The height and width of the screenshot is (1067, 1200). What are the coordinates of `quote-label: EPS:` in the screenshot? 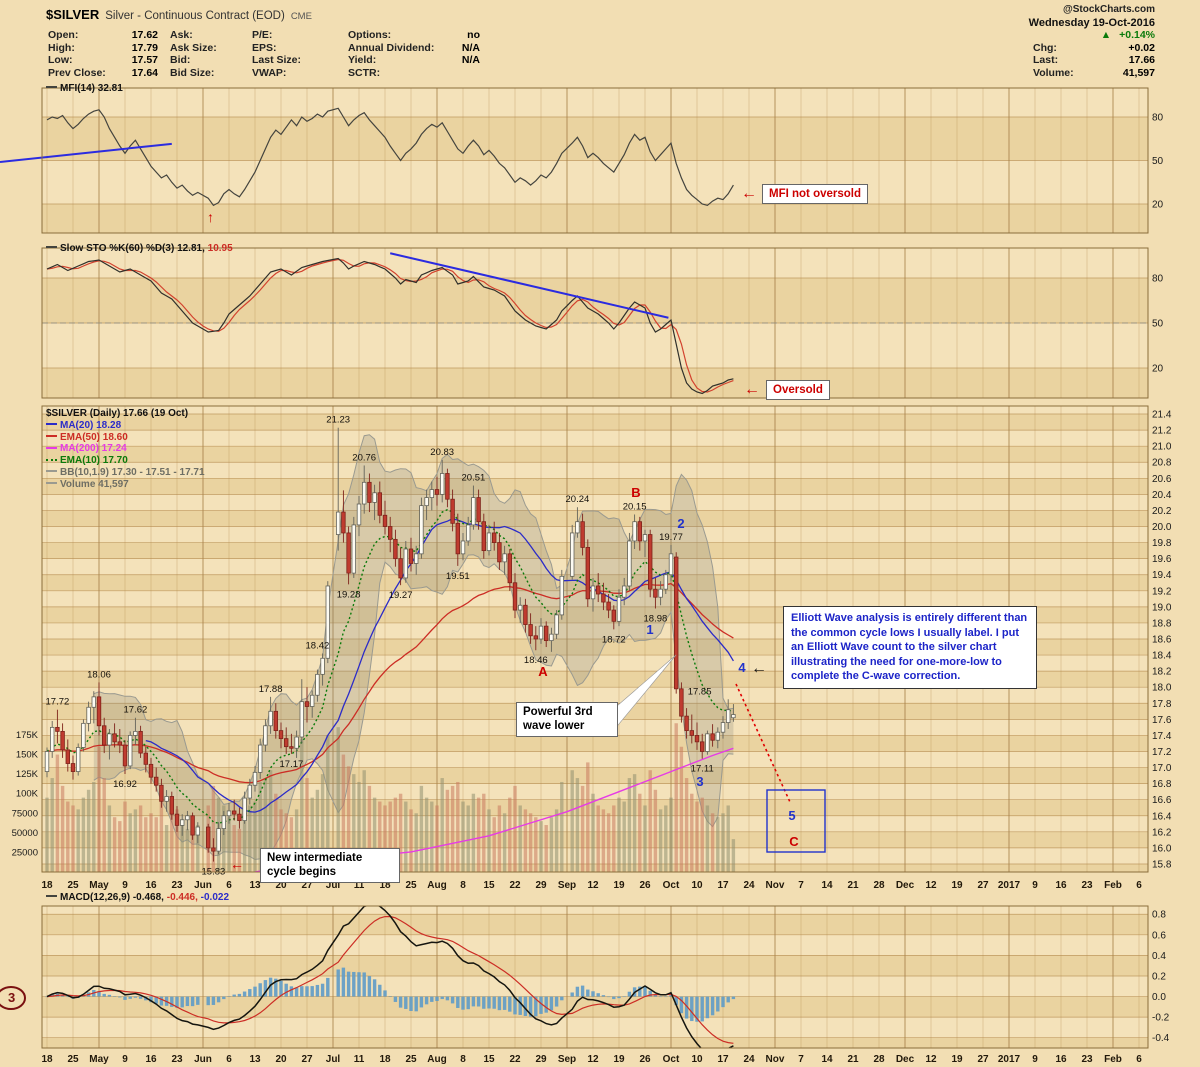 It's located at (264, 47).